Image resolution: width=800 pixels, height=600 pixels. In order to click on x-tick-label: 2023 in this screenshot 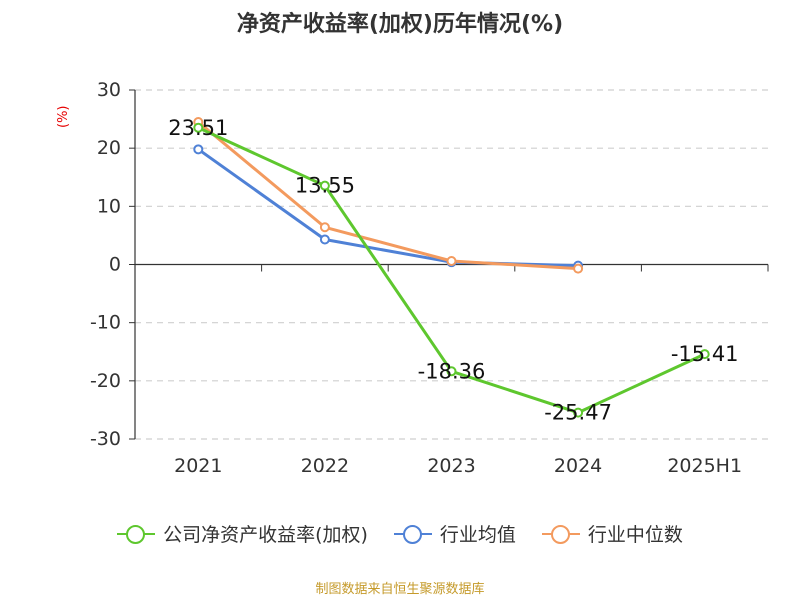, I will do `click(451, 466)`.